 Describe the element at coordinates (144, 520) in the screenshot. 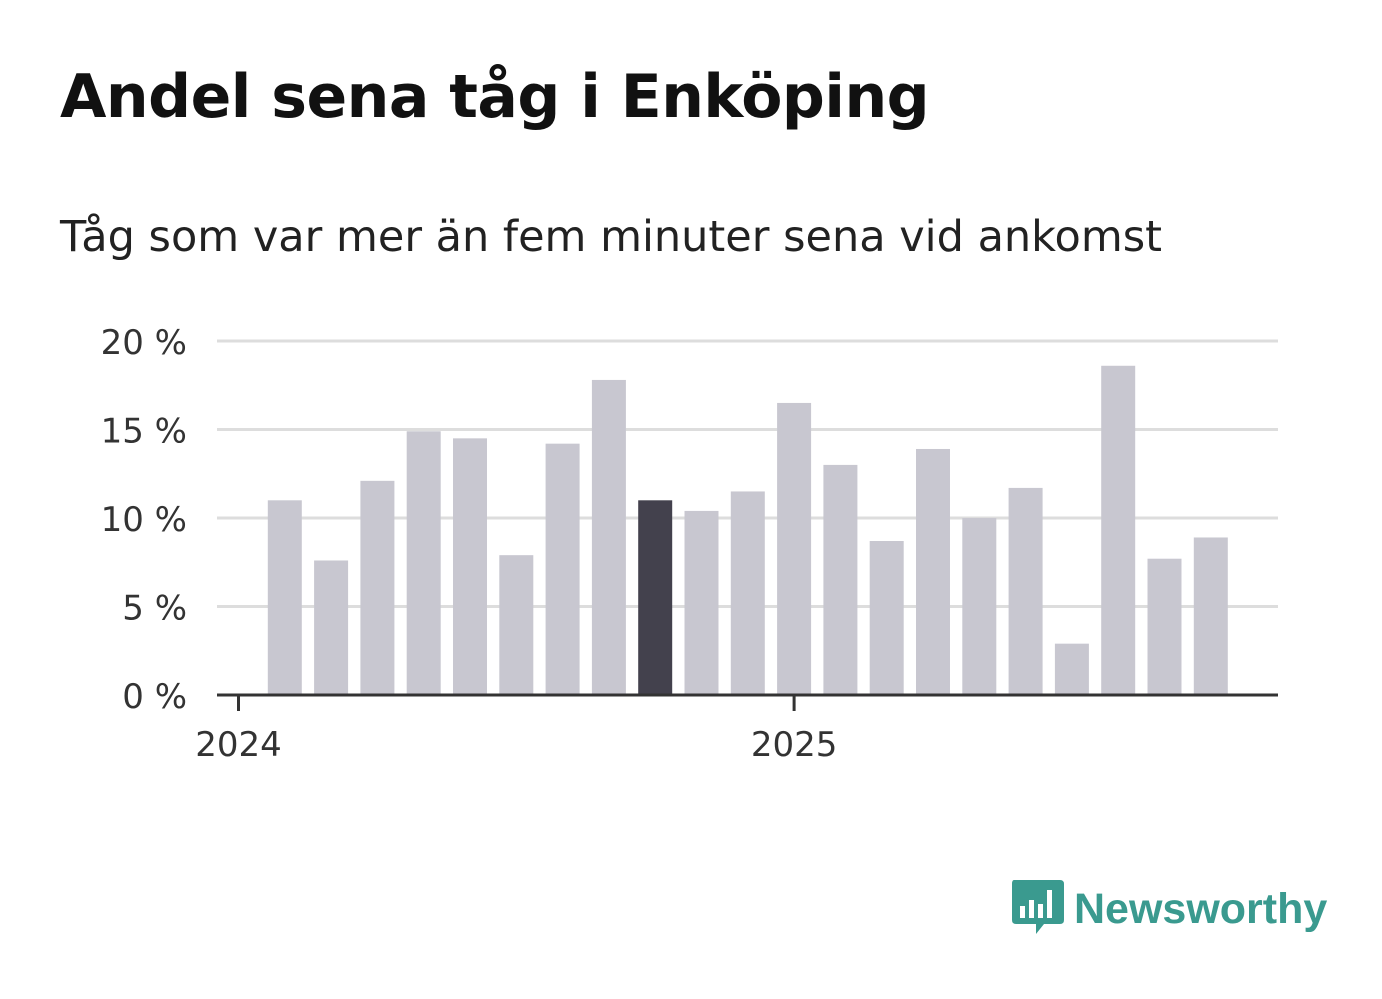

I see `y-tick-label: 10 %` at that location.